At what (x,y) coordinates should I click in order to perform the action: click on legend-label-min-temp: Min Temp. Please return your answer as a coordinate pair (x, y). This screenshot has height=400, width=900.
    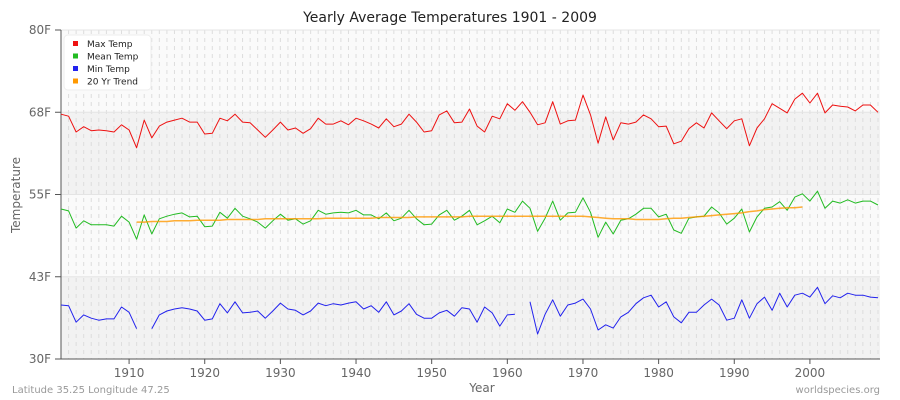
    Looking at the image, I should click on (108, 70).